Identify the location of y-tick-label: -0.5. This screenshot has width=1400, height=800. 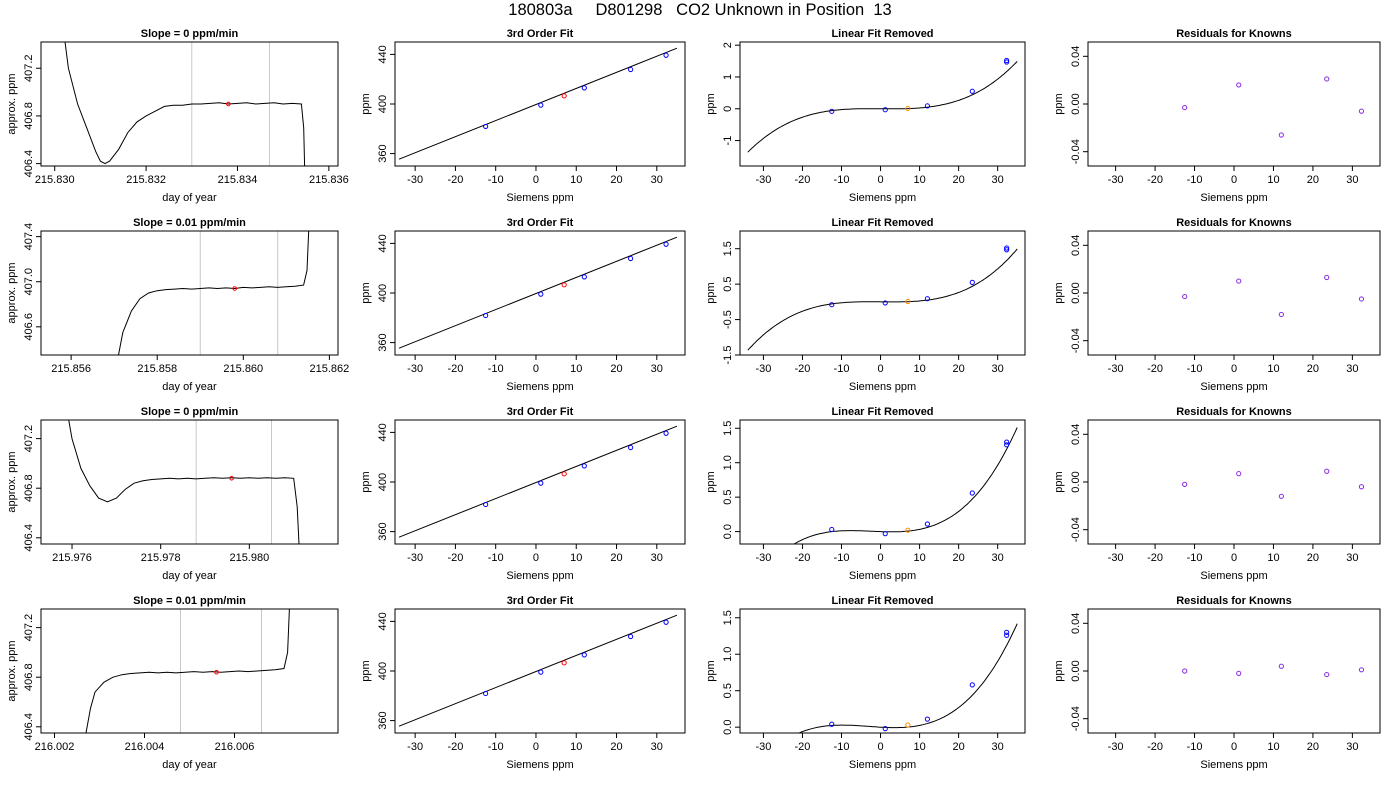
(728, 319).